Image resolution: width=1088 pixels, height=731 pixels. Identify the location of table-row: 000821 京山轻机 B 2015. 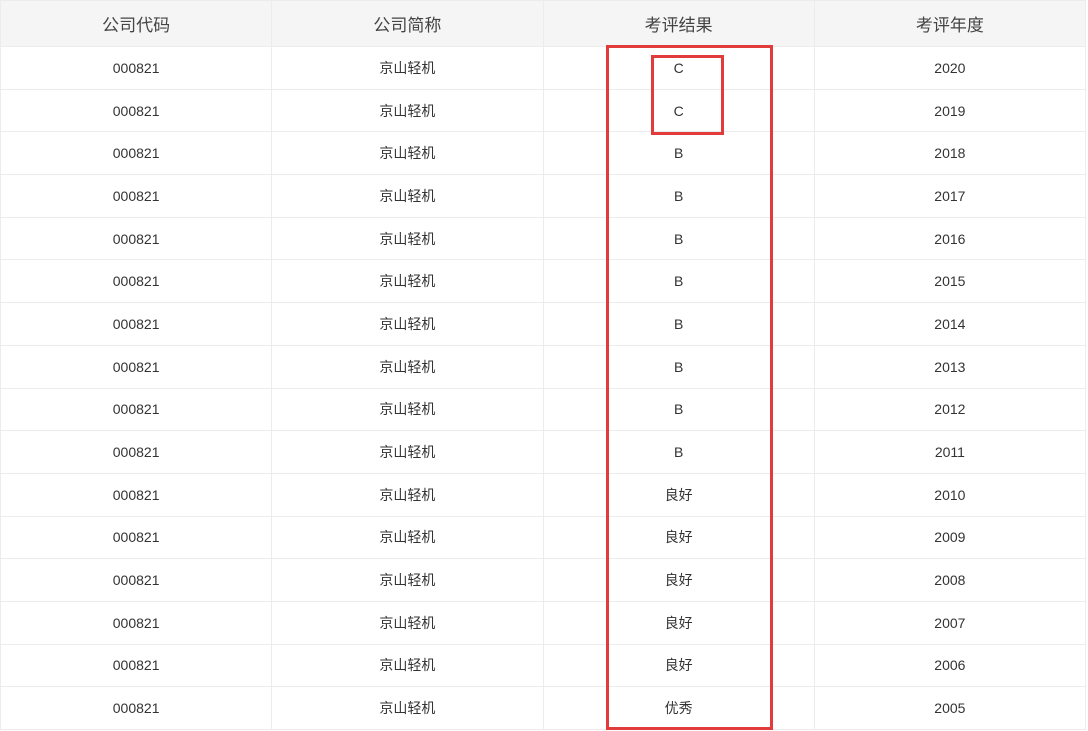
(543, 281).